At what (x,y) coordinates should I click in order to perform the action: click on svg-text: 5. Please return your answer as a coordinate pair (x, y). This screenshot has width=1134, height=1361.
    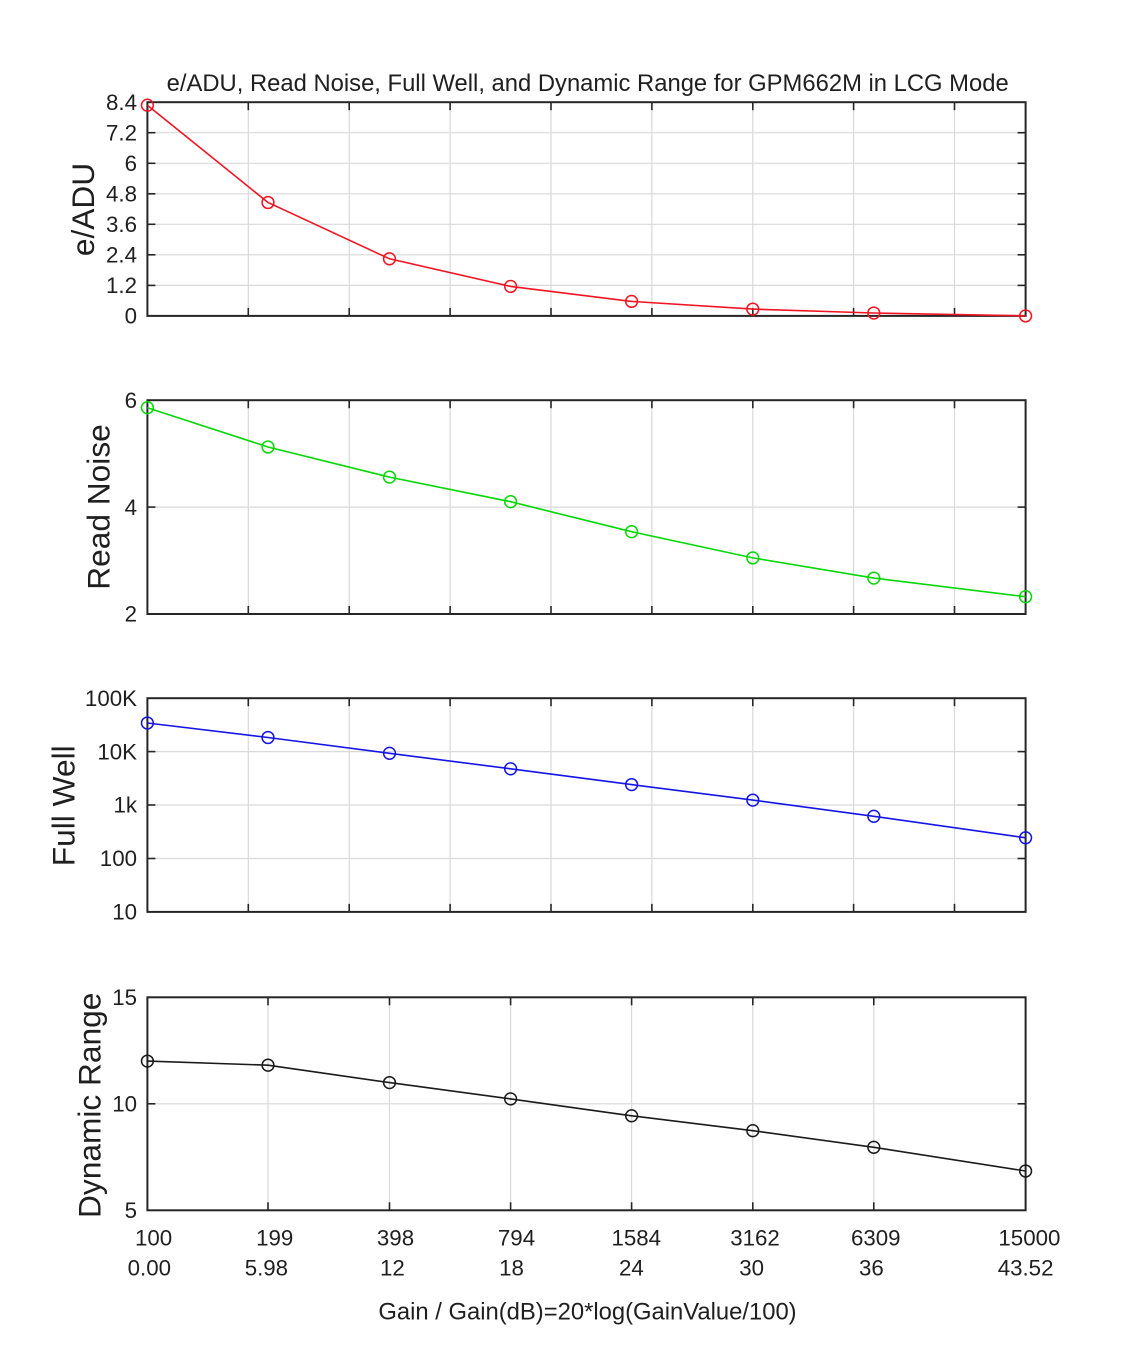
    Looking at the image, I should click on (131, 1210).